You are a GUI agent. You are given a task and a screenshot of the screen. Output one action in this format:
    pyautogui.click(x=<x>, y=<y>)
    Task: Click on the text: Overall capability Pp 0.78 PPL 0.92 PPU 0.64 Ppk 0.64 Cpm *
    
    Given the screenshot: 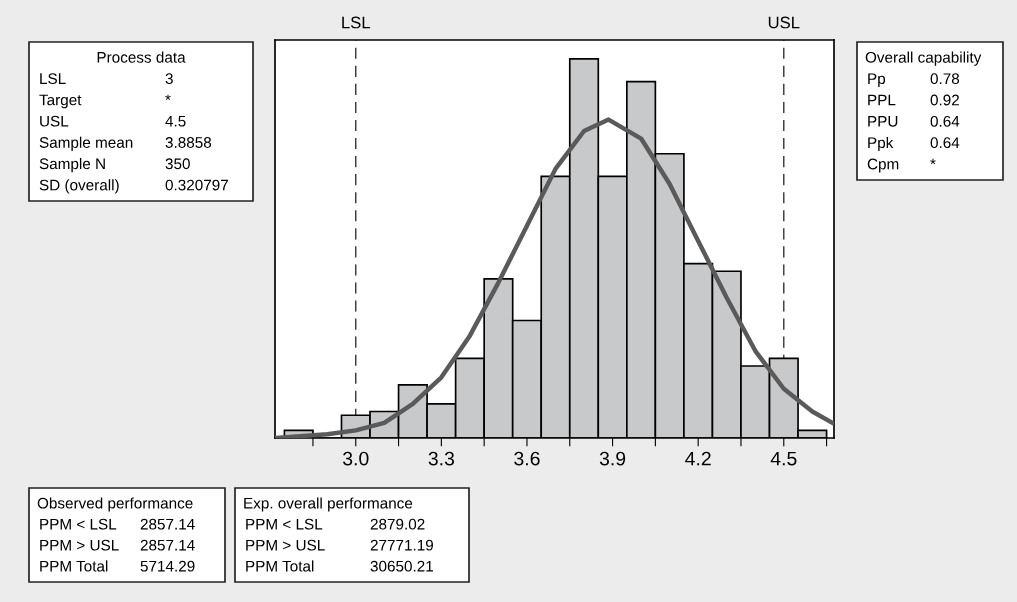 What is the action you would take?
    pyautogui.click(x=923, y=112)
    